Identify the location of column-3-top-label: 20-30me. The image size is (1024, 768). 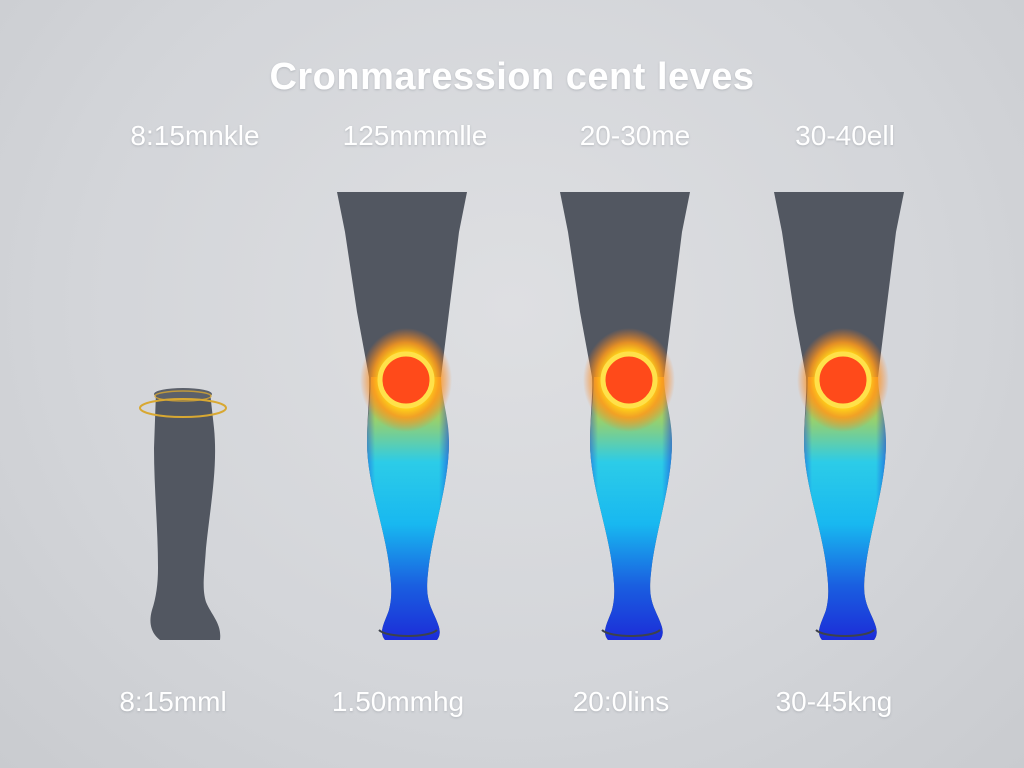
(635, 135).